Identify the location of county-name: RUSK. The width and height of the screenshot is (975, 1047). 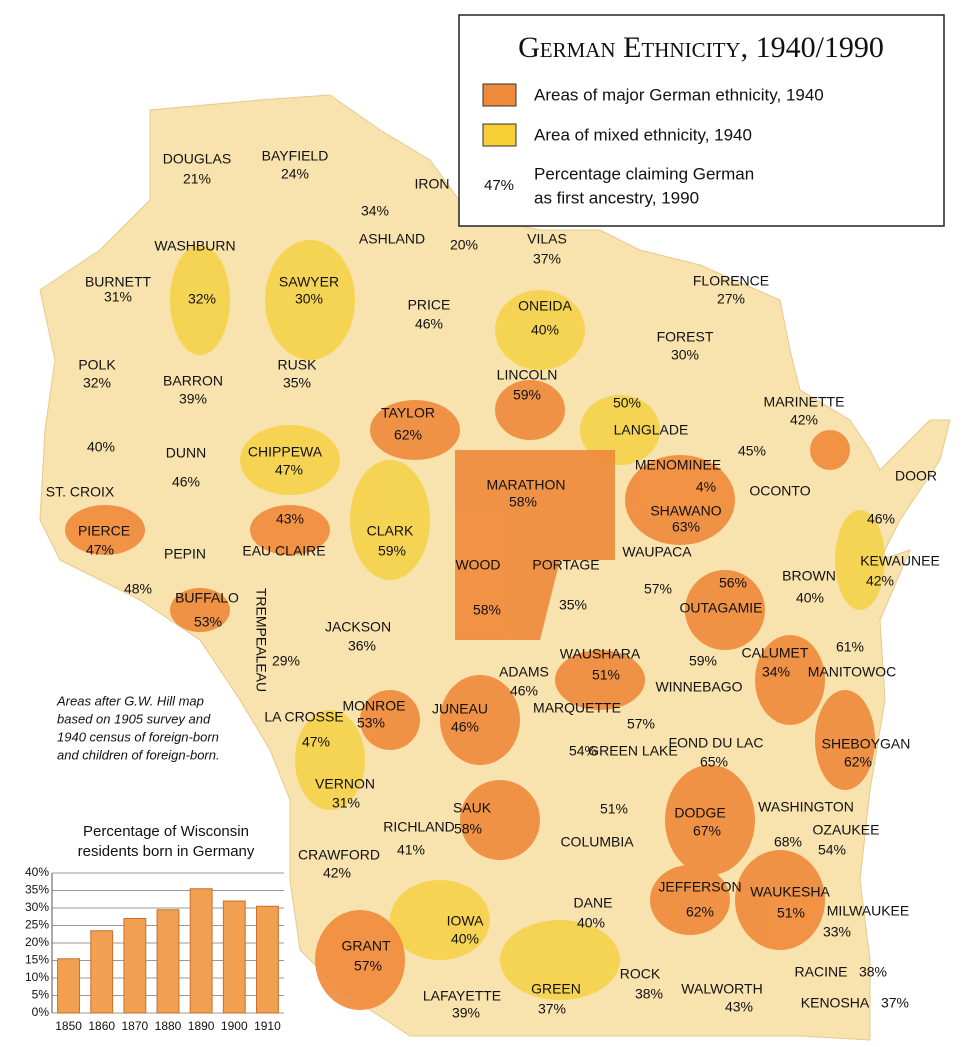
(298, 365).